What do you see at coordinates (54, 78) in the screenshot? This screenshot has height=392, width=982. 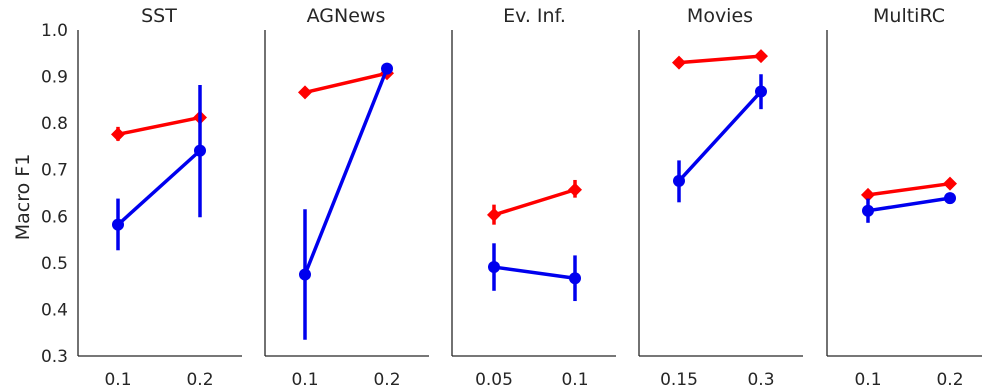 I see `y-tick-label: 0.9` at bounding box center [54, 78].